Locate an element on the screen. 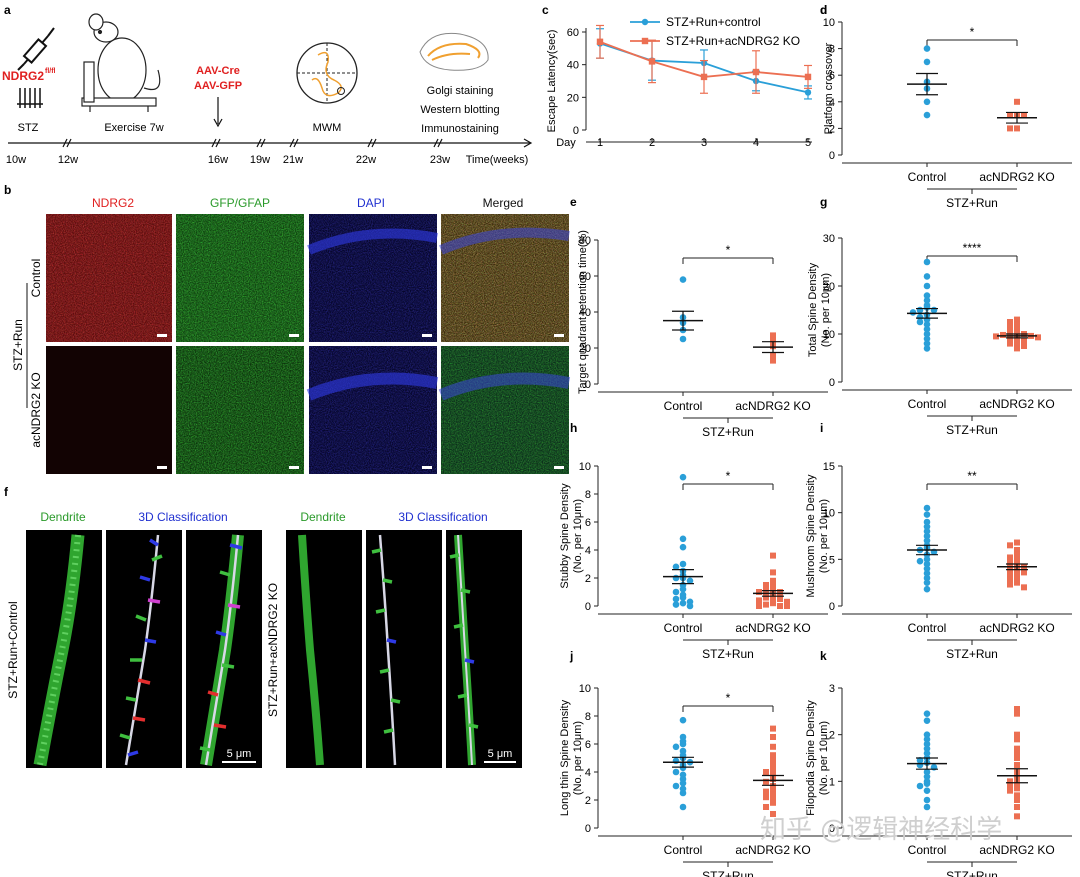 This screenshot has width=1080, height=877. i-category-label: Control is located at coordinates (927, 628).